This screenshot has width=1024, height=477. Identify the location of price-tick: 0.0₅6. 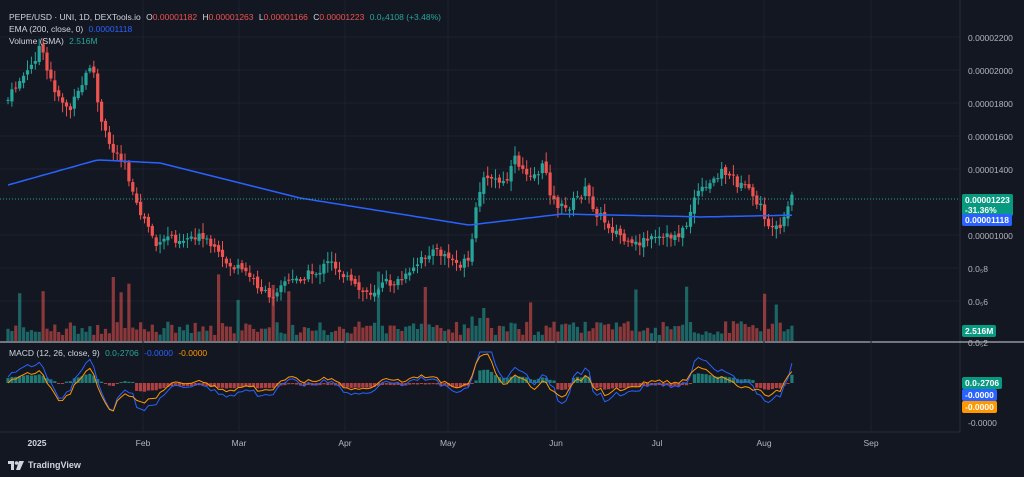
(978, 302).